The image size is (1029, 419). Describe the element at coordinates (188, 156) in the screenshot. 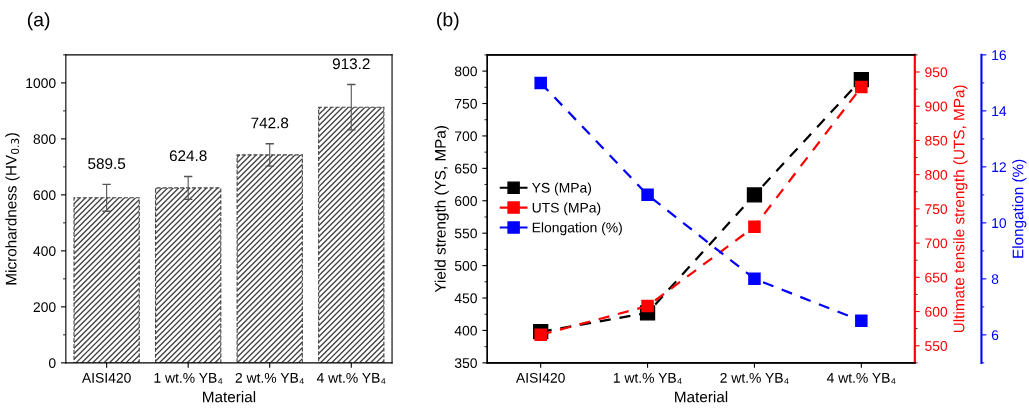

I see `data-label: 624.8` at that location.